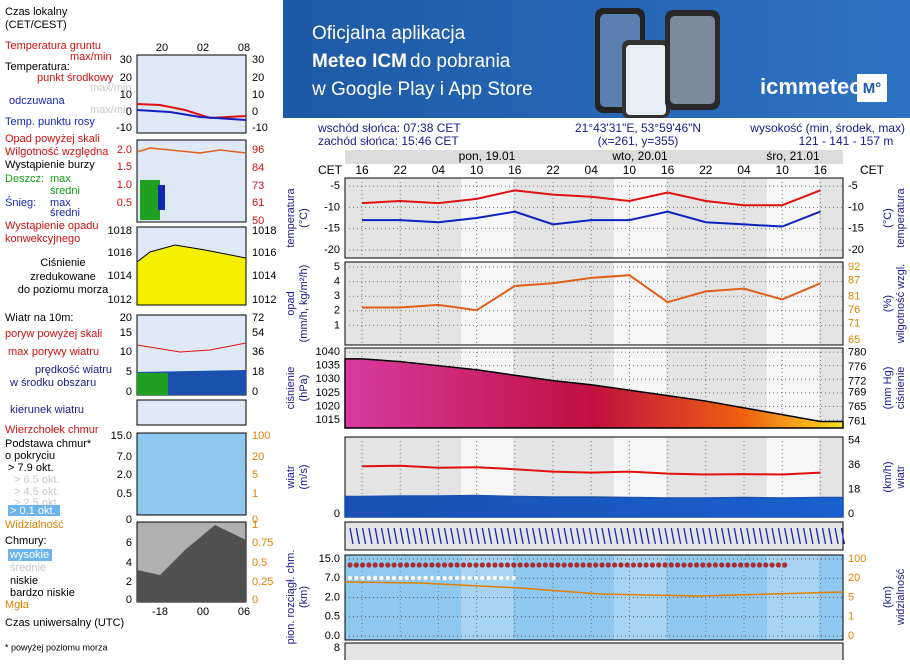  Describe the element at coordinates (255, 525) in the screenshot. I see `legend-tick: 1` at that location.